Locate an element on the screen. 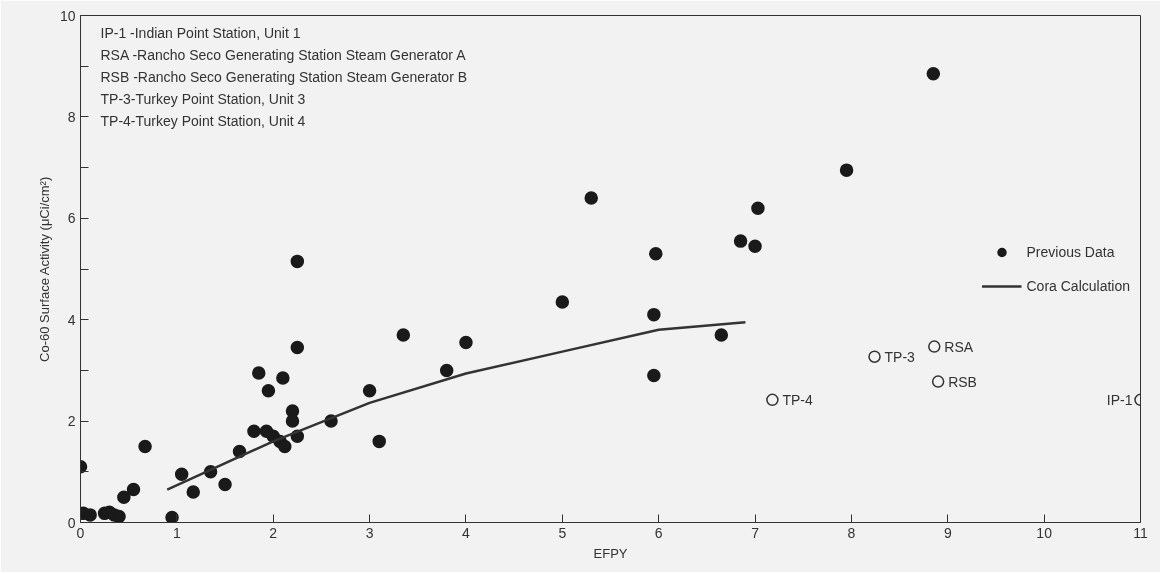 The height and width of the screenshot is (574, 1163). y-tick-label: 8 is located at coordinates (71, 116).